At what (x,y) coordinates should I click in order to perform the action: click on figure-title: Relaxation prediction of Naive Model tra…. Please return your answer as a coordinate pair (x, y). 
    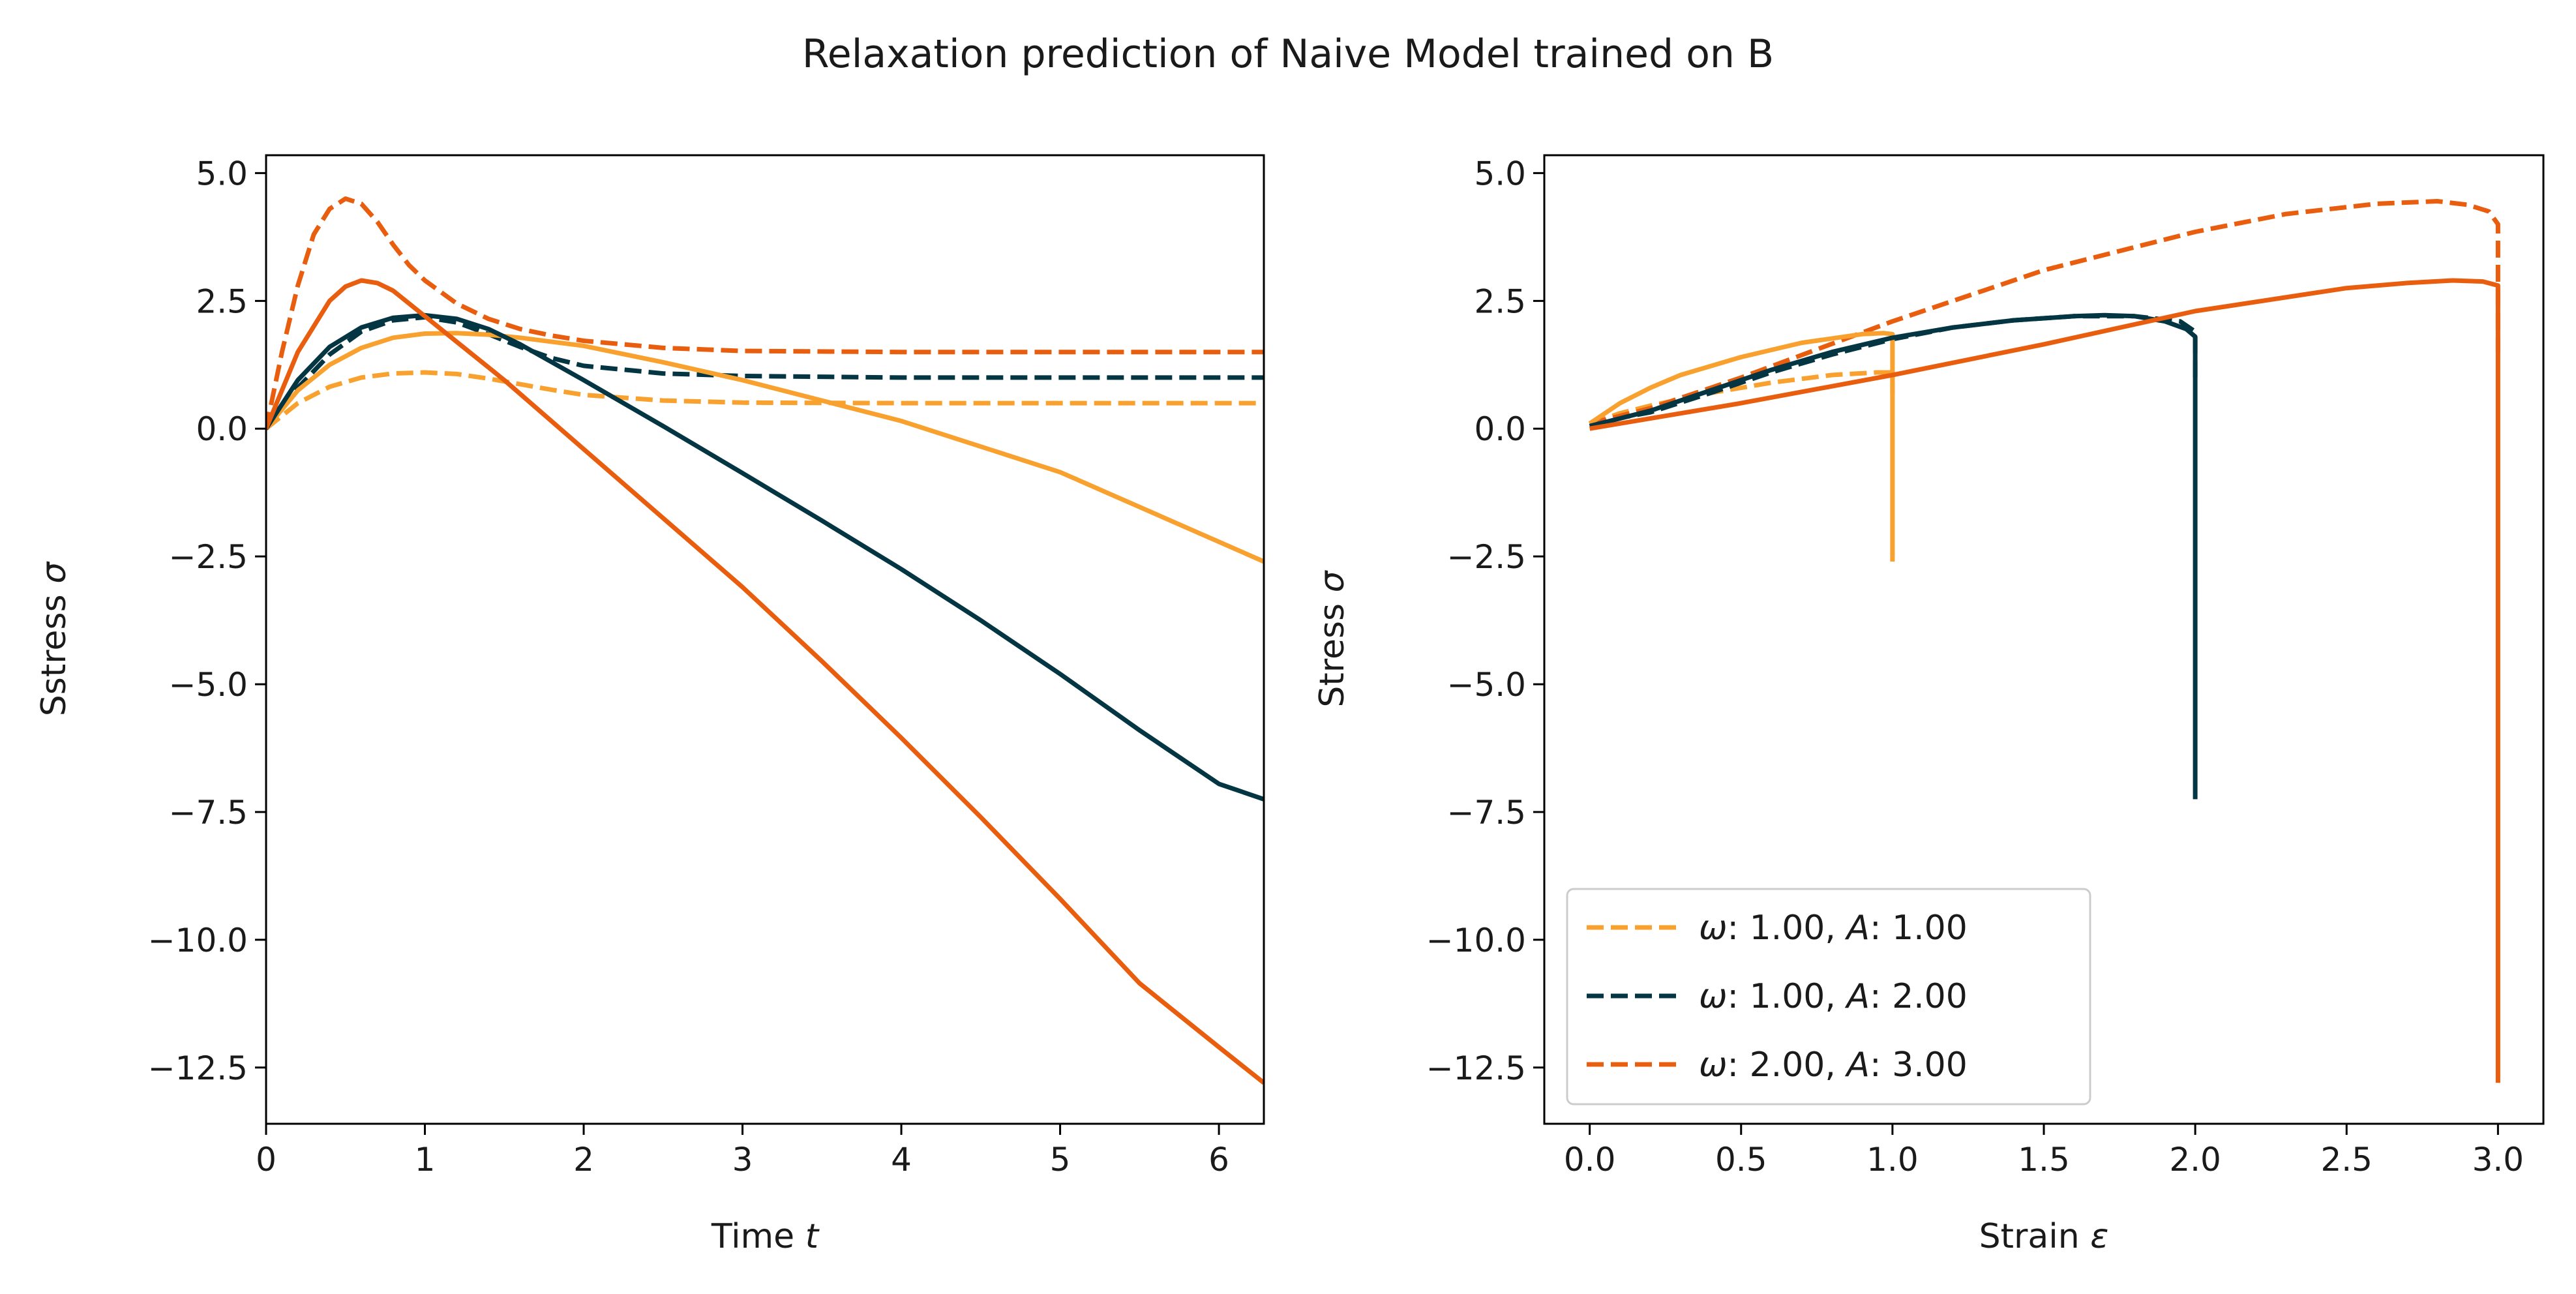
    Looking at the image, I should click on (1288, 54).